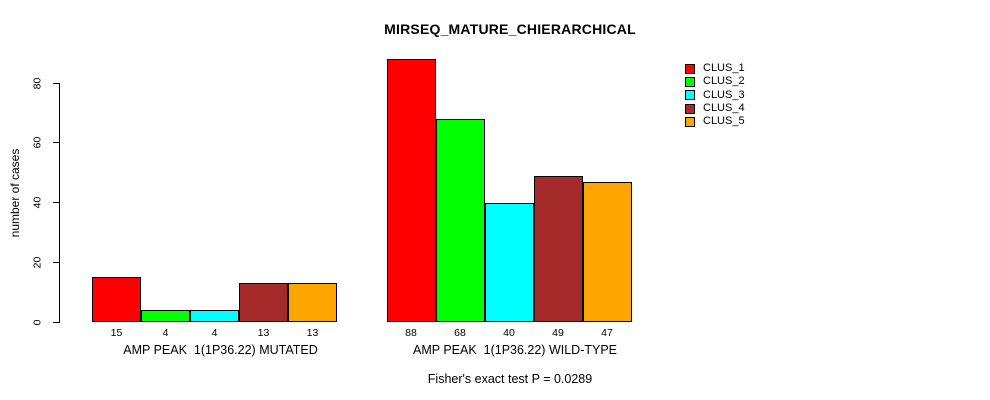 This screenshot has width=990, height=400. What do you see at coordinates (37, 202) in the screenshot?
I see `y-tick-label: 40` at bounding box center [37, 202].